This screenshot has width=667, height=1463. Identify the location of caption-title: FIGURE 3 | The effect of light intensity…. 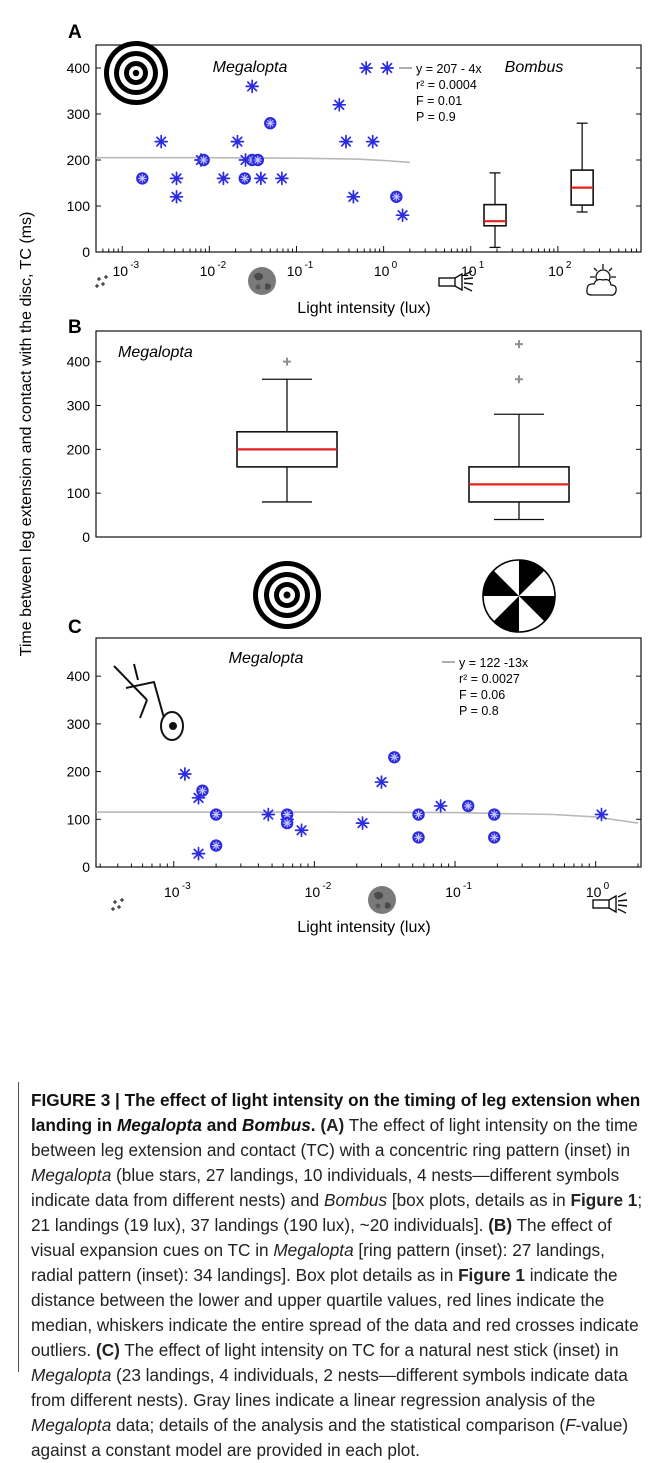
(336, 1112).